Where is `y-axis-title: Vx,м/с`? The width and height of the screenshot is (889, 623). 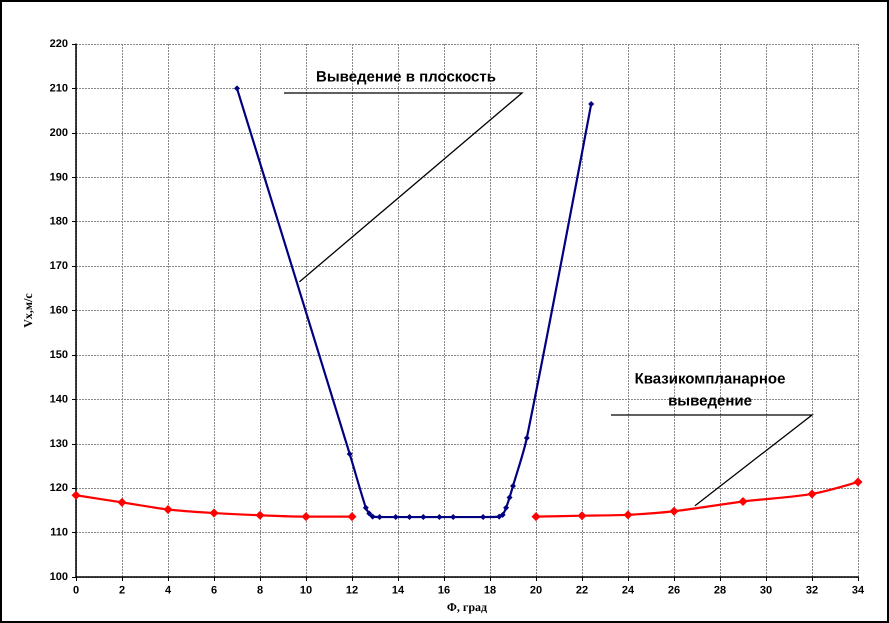
y-axis-title: Vx,м/с is located at coordinates (28, 310).